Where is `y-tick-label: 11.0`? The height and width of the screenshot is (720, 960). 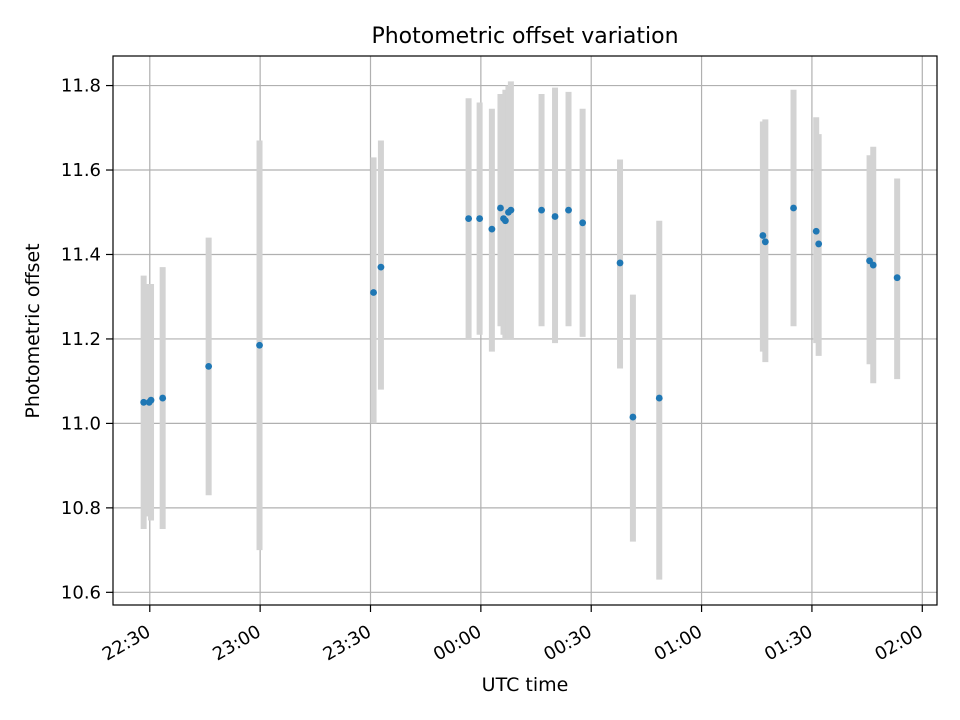
y-tick-label: 11.0 is located at coordinates (81, 423).